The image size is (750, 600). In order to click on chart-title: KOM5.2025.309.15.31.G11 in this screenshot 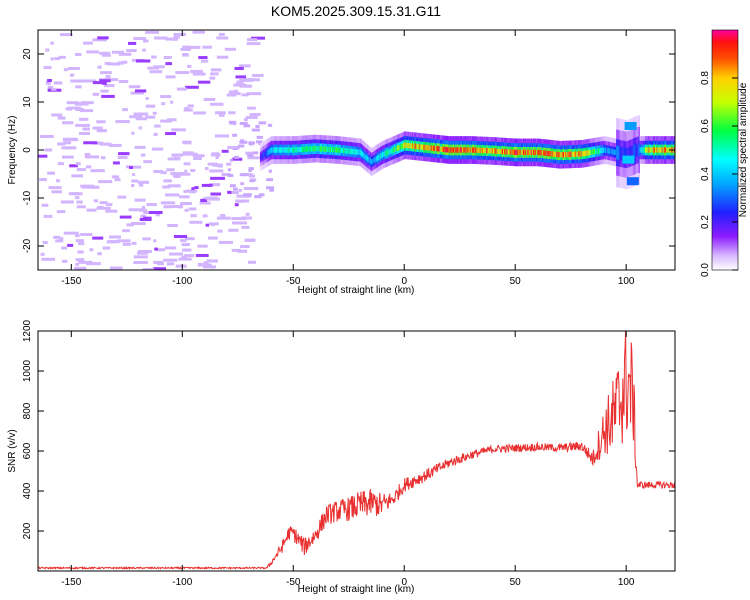, I will do `click(356, 11)`.